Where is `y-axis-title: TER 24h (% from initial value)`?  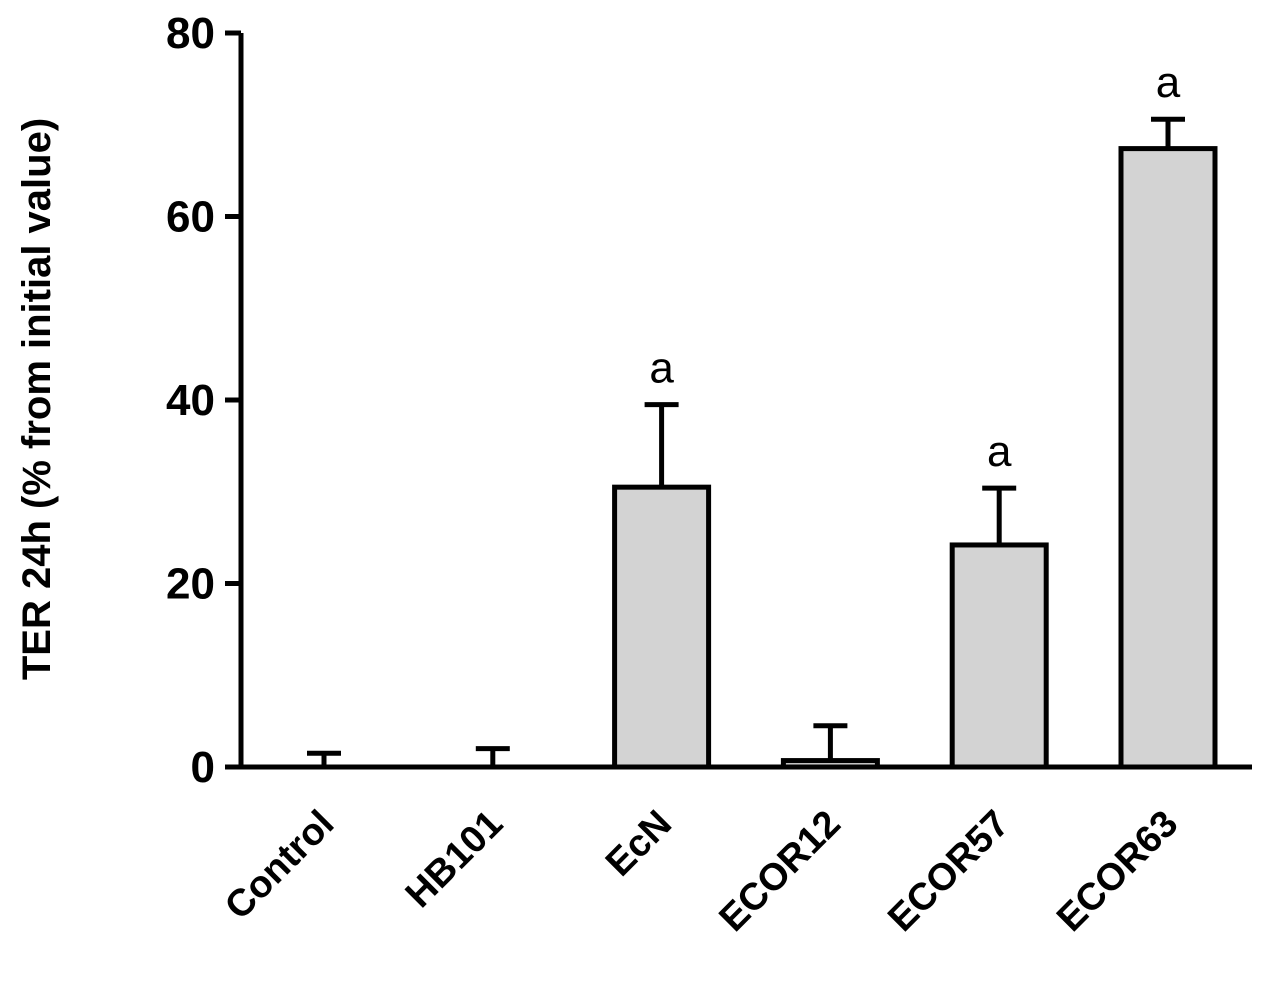
y-axis-title: TER 24h (% from initial value) is located at coordinates (37, 399).